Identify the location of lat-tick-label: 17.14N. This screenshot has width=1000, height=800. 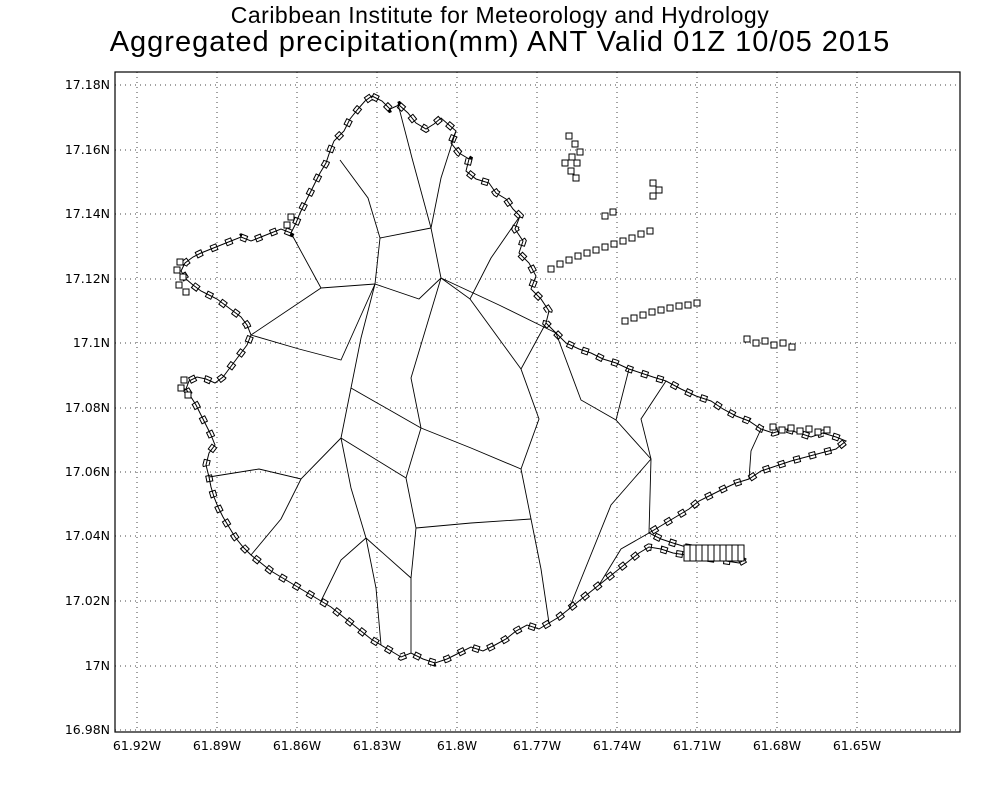
(87, 213).